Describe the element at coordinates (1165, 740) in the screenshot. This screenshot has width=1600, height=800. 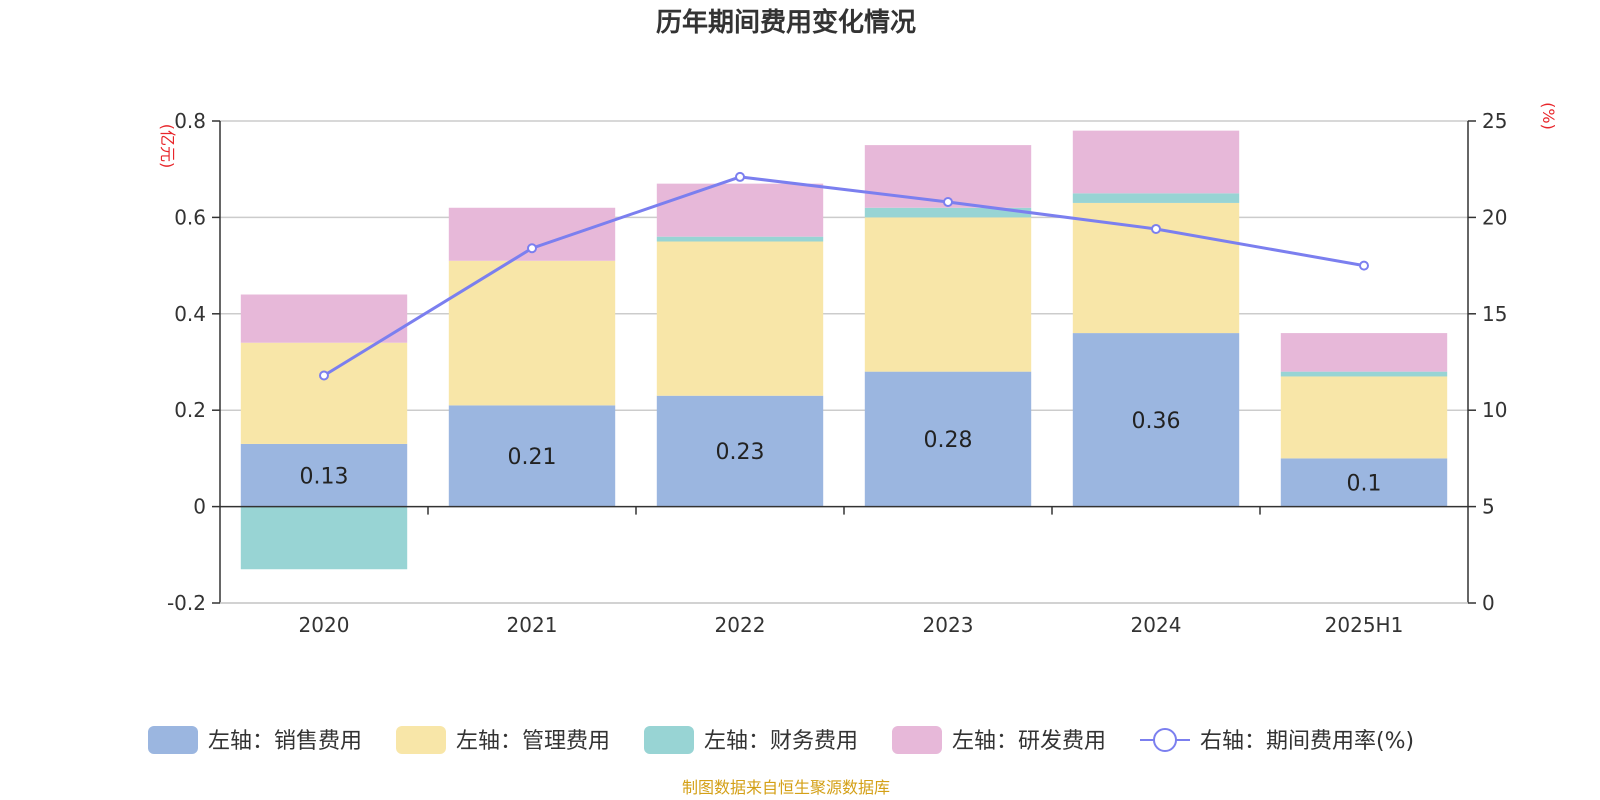
I see `legend-point-marker` at that location.